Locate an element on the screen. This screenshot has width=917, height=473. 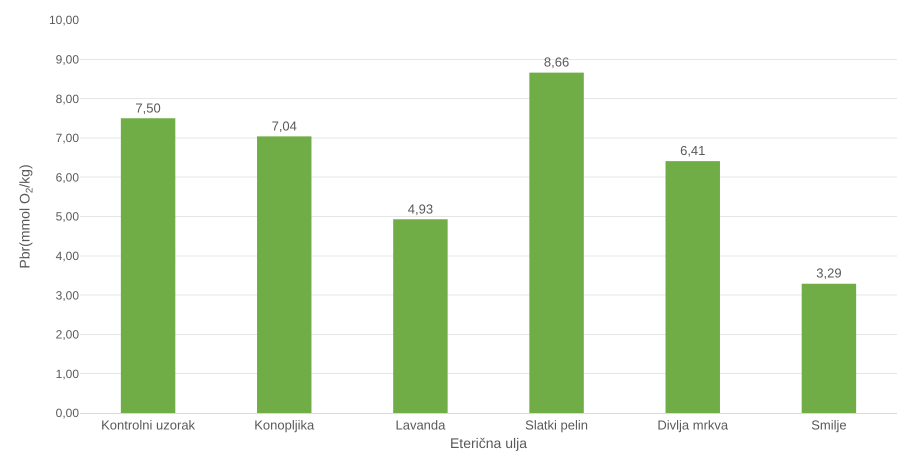
x-tick-label: Slatki pelin is located at coordinates (556, 425).